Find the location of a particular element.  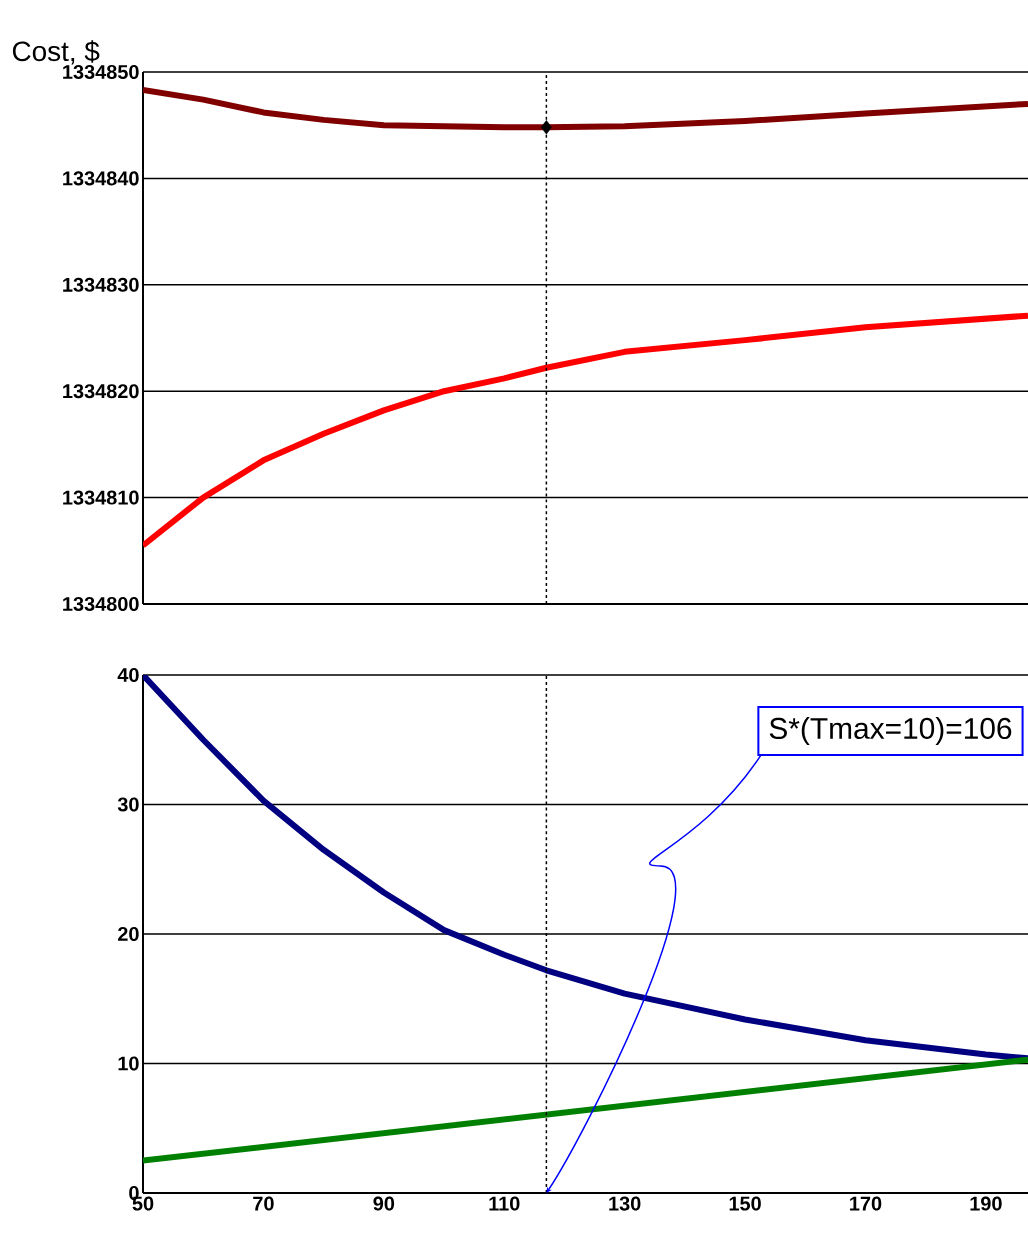

y-tick-label: 1334820 is located at coordinates (101, 391).